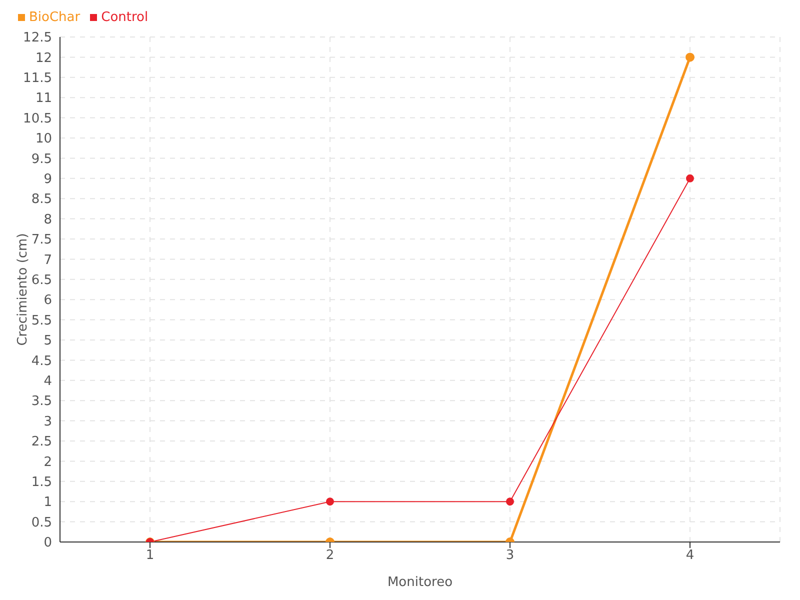 The image size is (800, 600). What do you see at coordinates (41, 442) in the screenshot?
I see `y-tick-label: 2.5` at bounding box center [41, 442].